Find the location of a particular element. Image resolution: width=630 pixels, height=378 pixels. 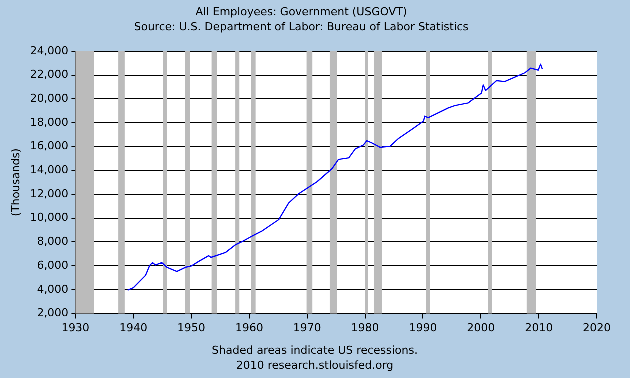

x-tick-label: 2020 is located at coordinates (597, 327).